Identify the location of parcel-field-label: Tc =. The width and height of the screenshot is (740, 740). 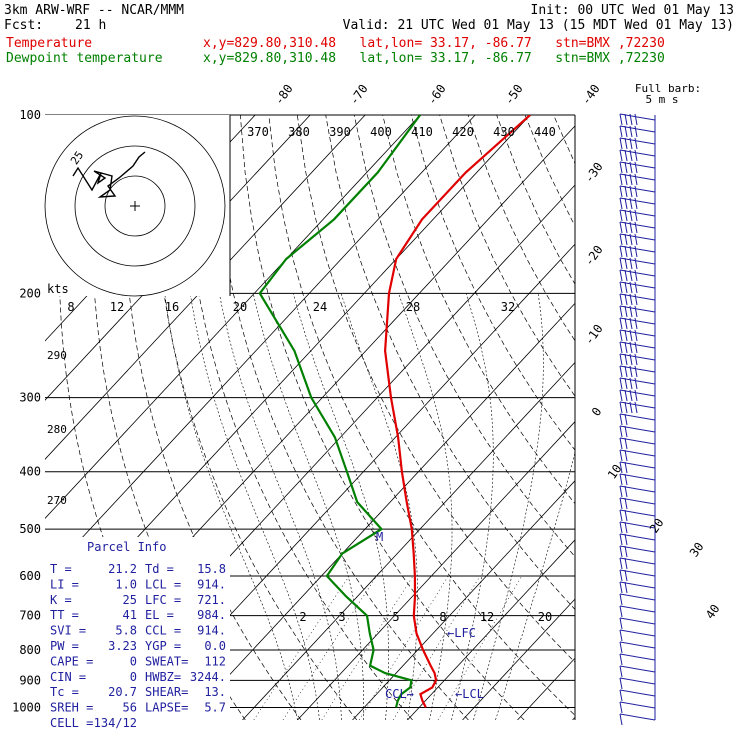
(64, 692).